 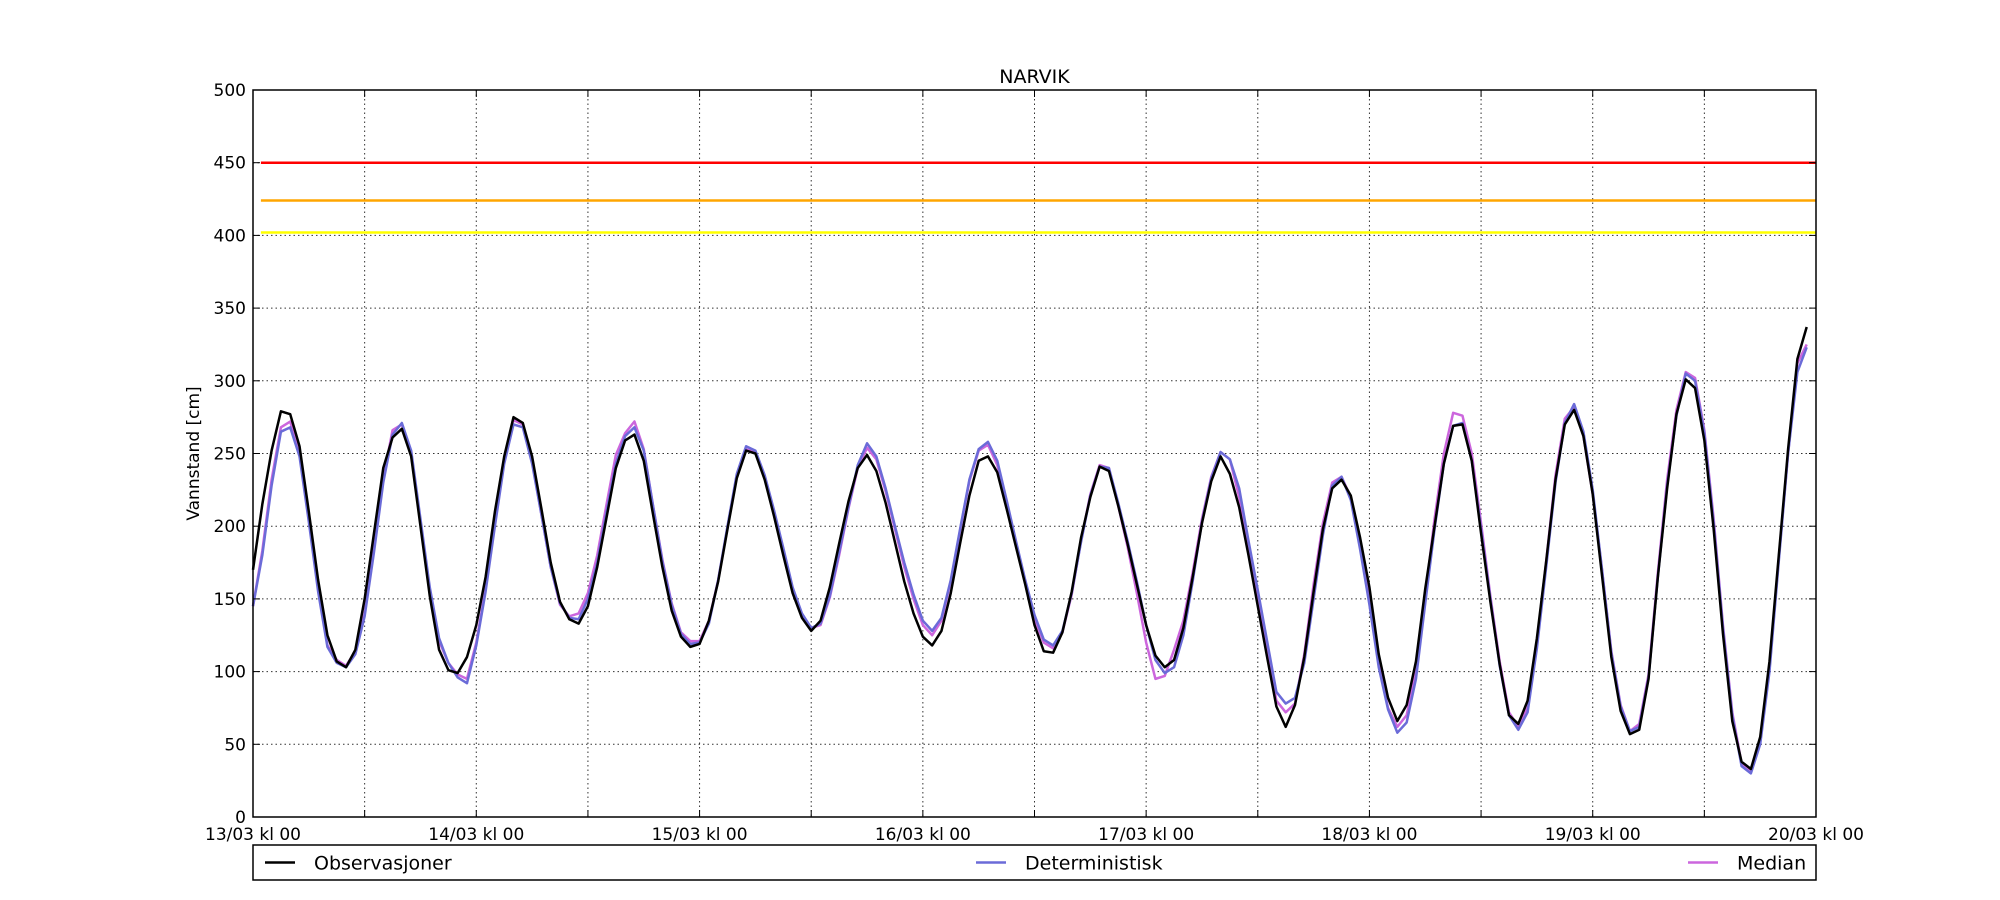 What do you see at coordinates (1146, 835) in the screenshot?
I see `x-tick-label: 17/03 kl 00` at bounding box center [1146, 835].